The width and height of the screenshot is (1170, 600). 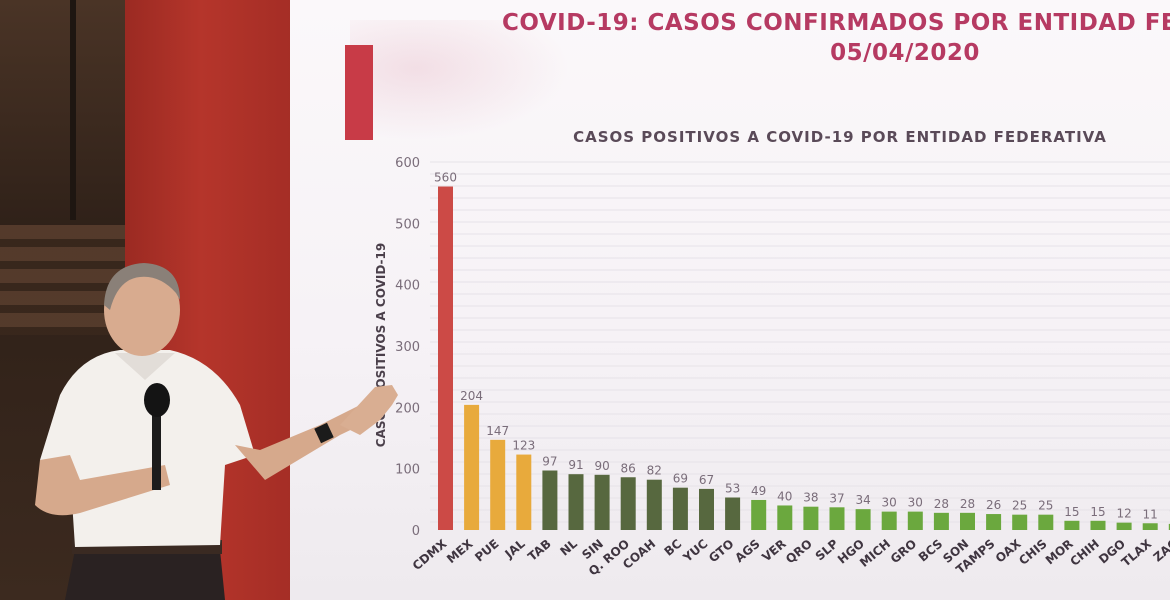 What do you see at coordinates (549, 462) in the screenshot?
I see `bar-value-label: 97` at bounding box center [549, 462].